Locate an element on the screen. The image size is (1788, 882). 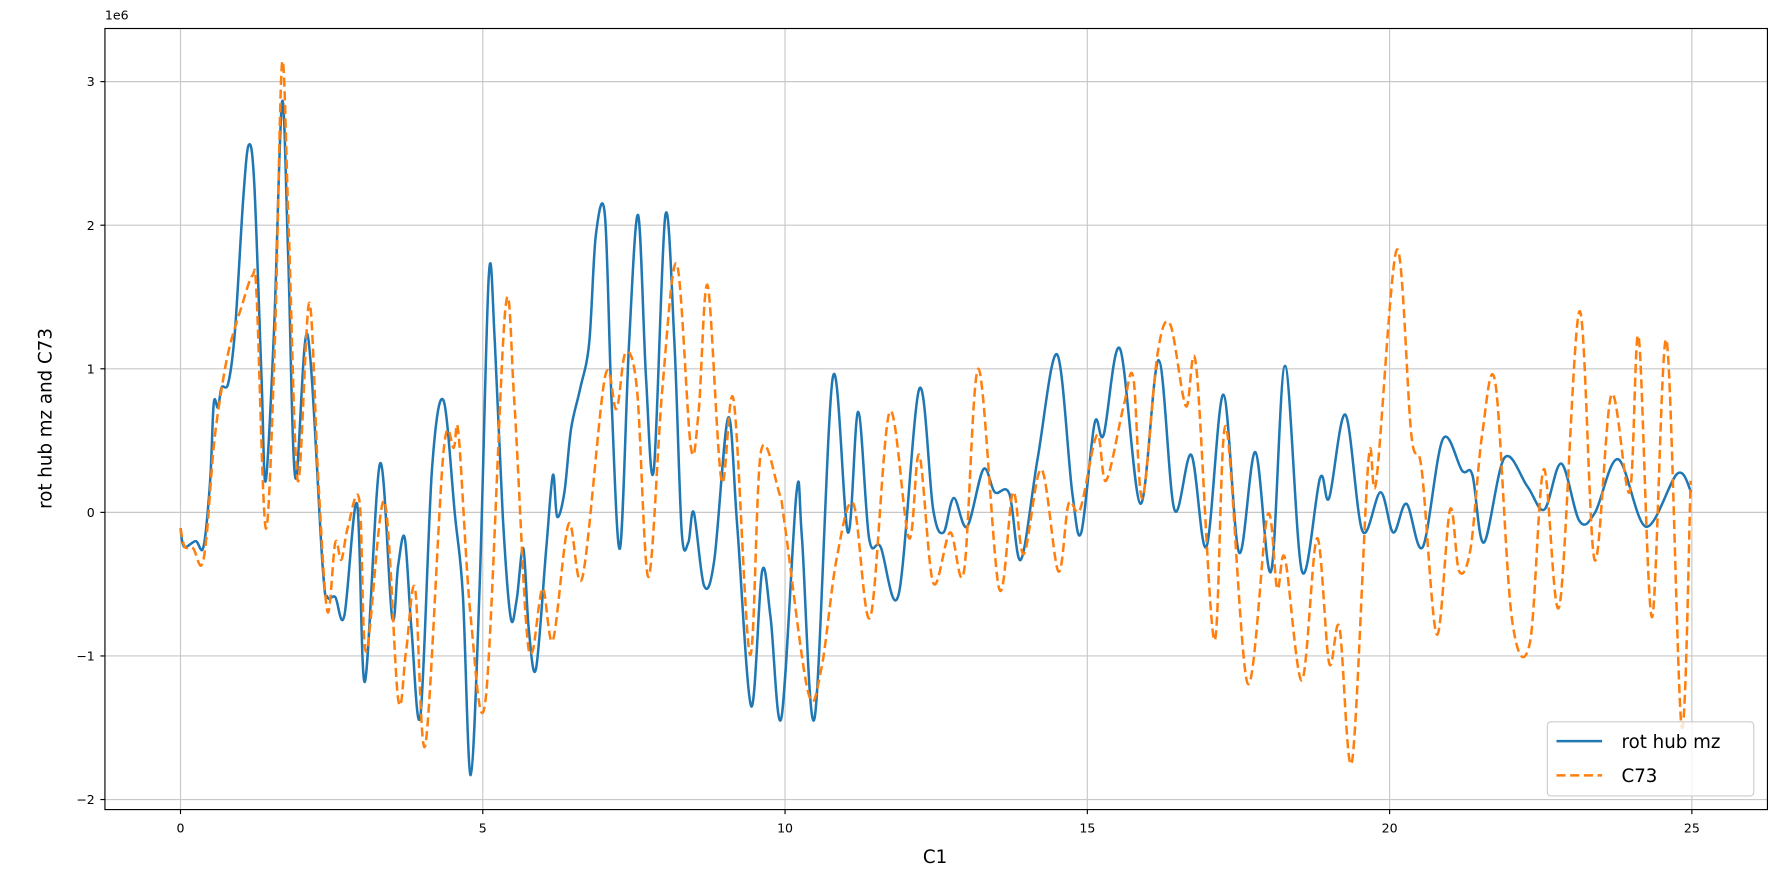
x-tick-label: 5 is located at coordinates (483, 827).